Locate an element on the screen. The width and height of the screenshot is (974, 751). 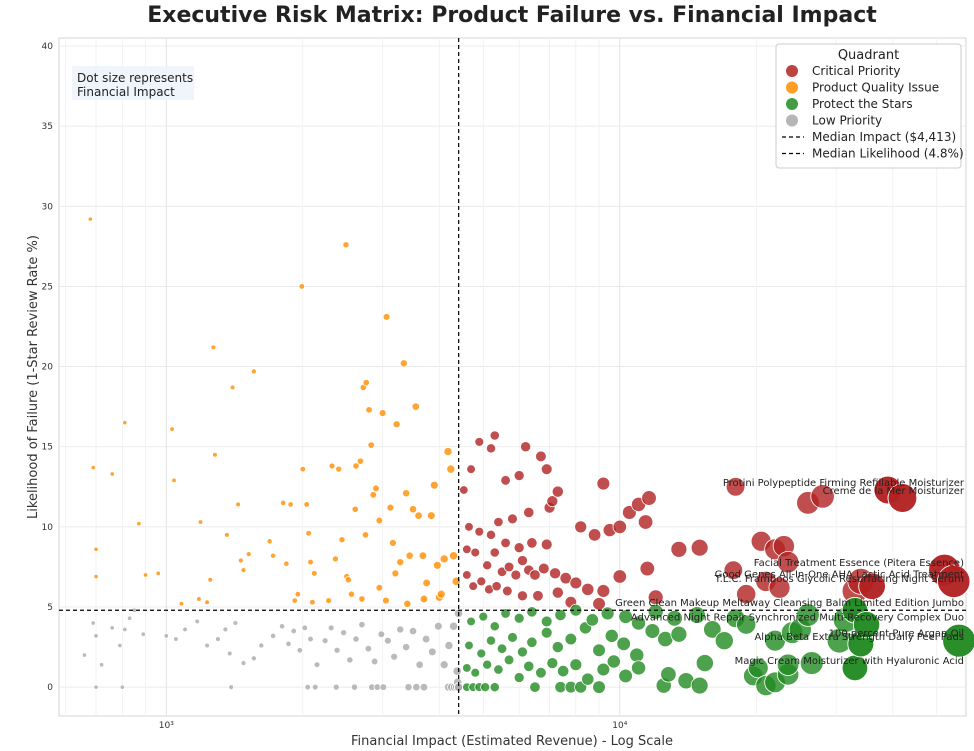
legend-label: Protect the Stars is located at coordinates (862, 104).